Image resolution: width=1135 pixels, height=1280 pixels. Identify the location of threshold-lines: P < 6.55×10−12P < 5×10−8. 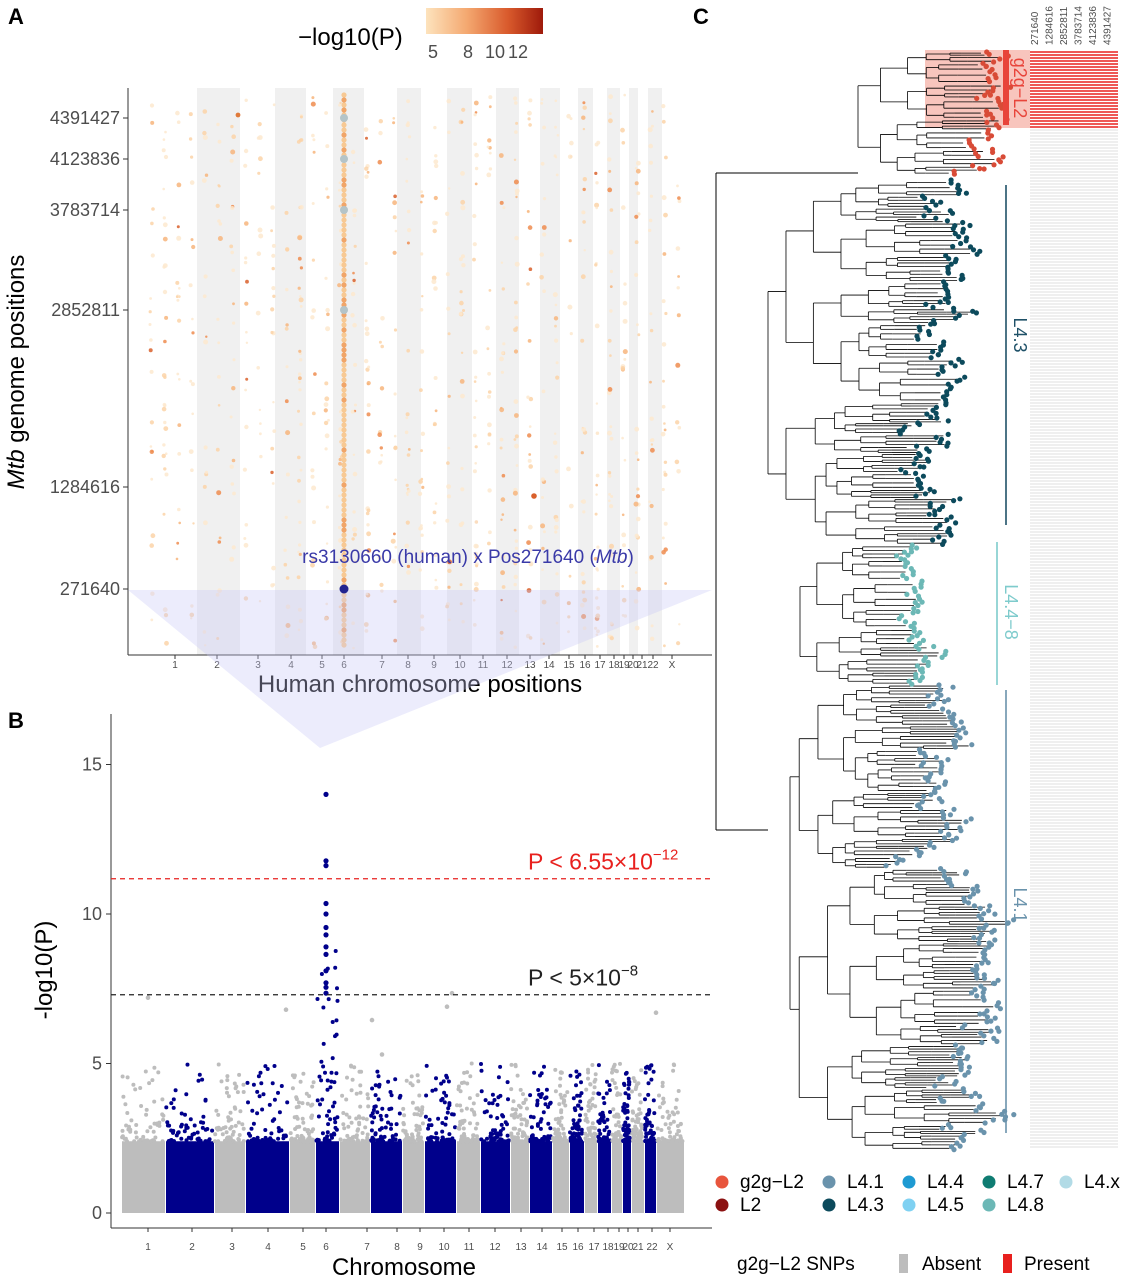
(411, 921).